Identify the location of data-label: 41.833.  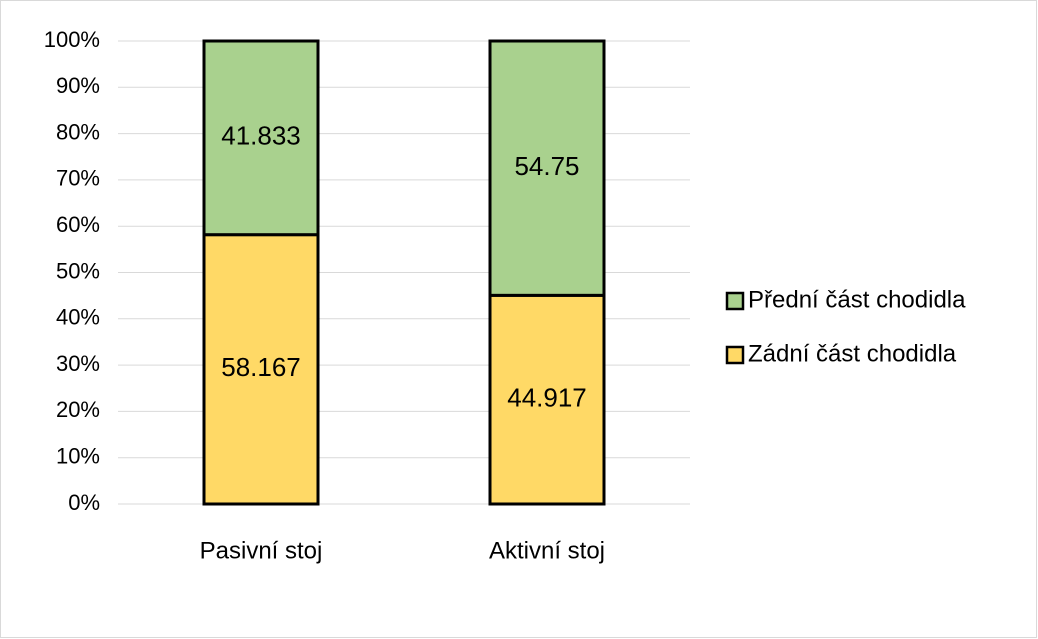
(261, 136).